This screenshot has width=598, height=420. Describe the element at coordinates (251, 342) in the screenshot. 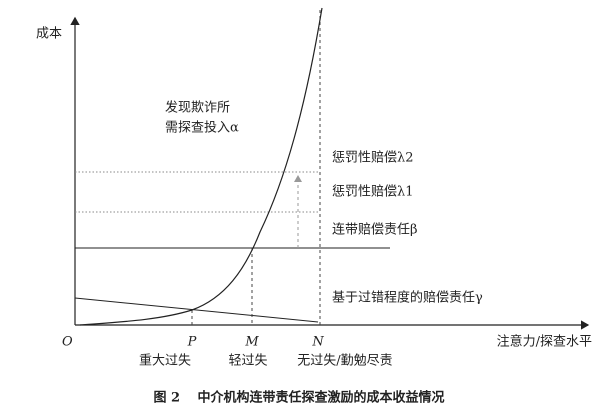

I see `point-letter: M` at that location.